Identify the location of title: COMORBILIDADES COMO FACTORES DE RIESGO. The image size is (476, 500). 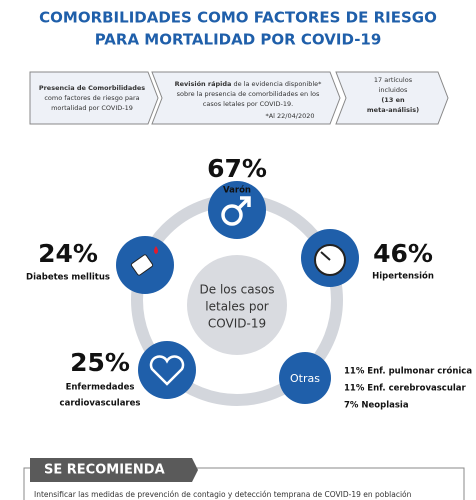
(238, 18).